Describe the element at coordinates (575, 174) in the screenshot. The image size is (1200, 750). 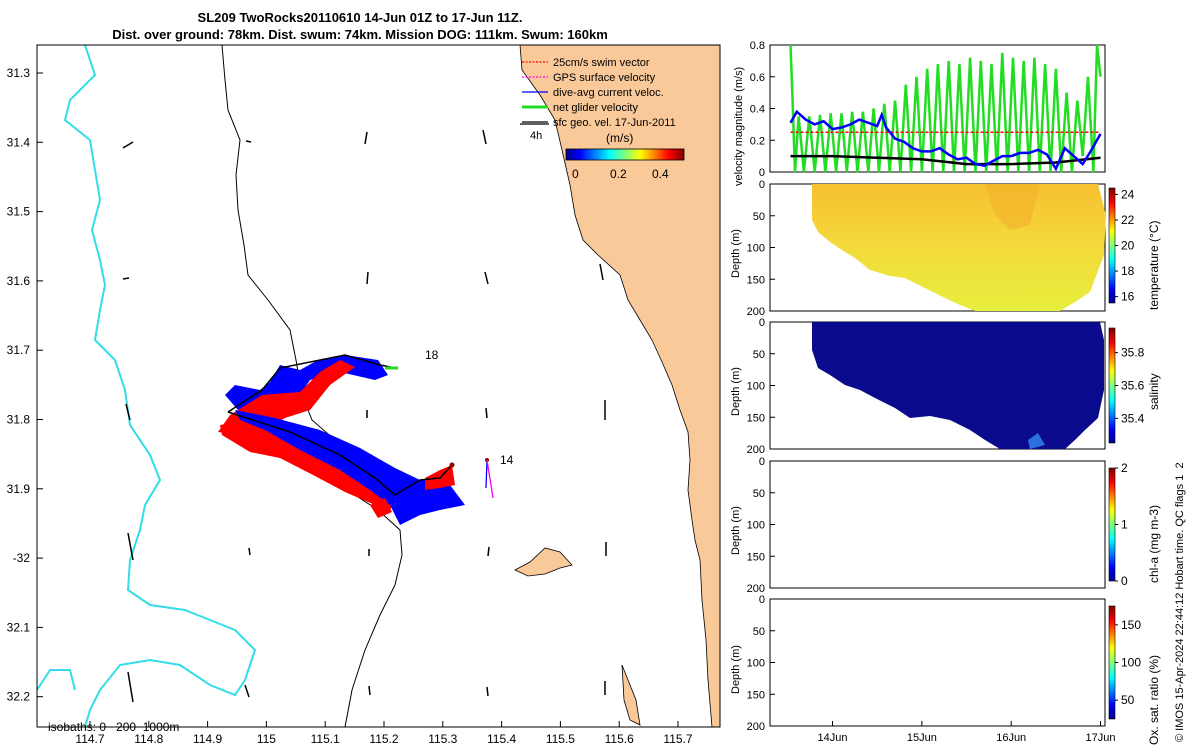
I see `colorbar-tick: 0` at that location.